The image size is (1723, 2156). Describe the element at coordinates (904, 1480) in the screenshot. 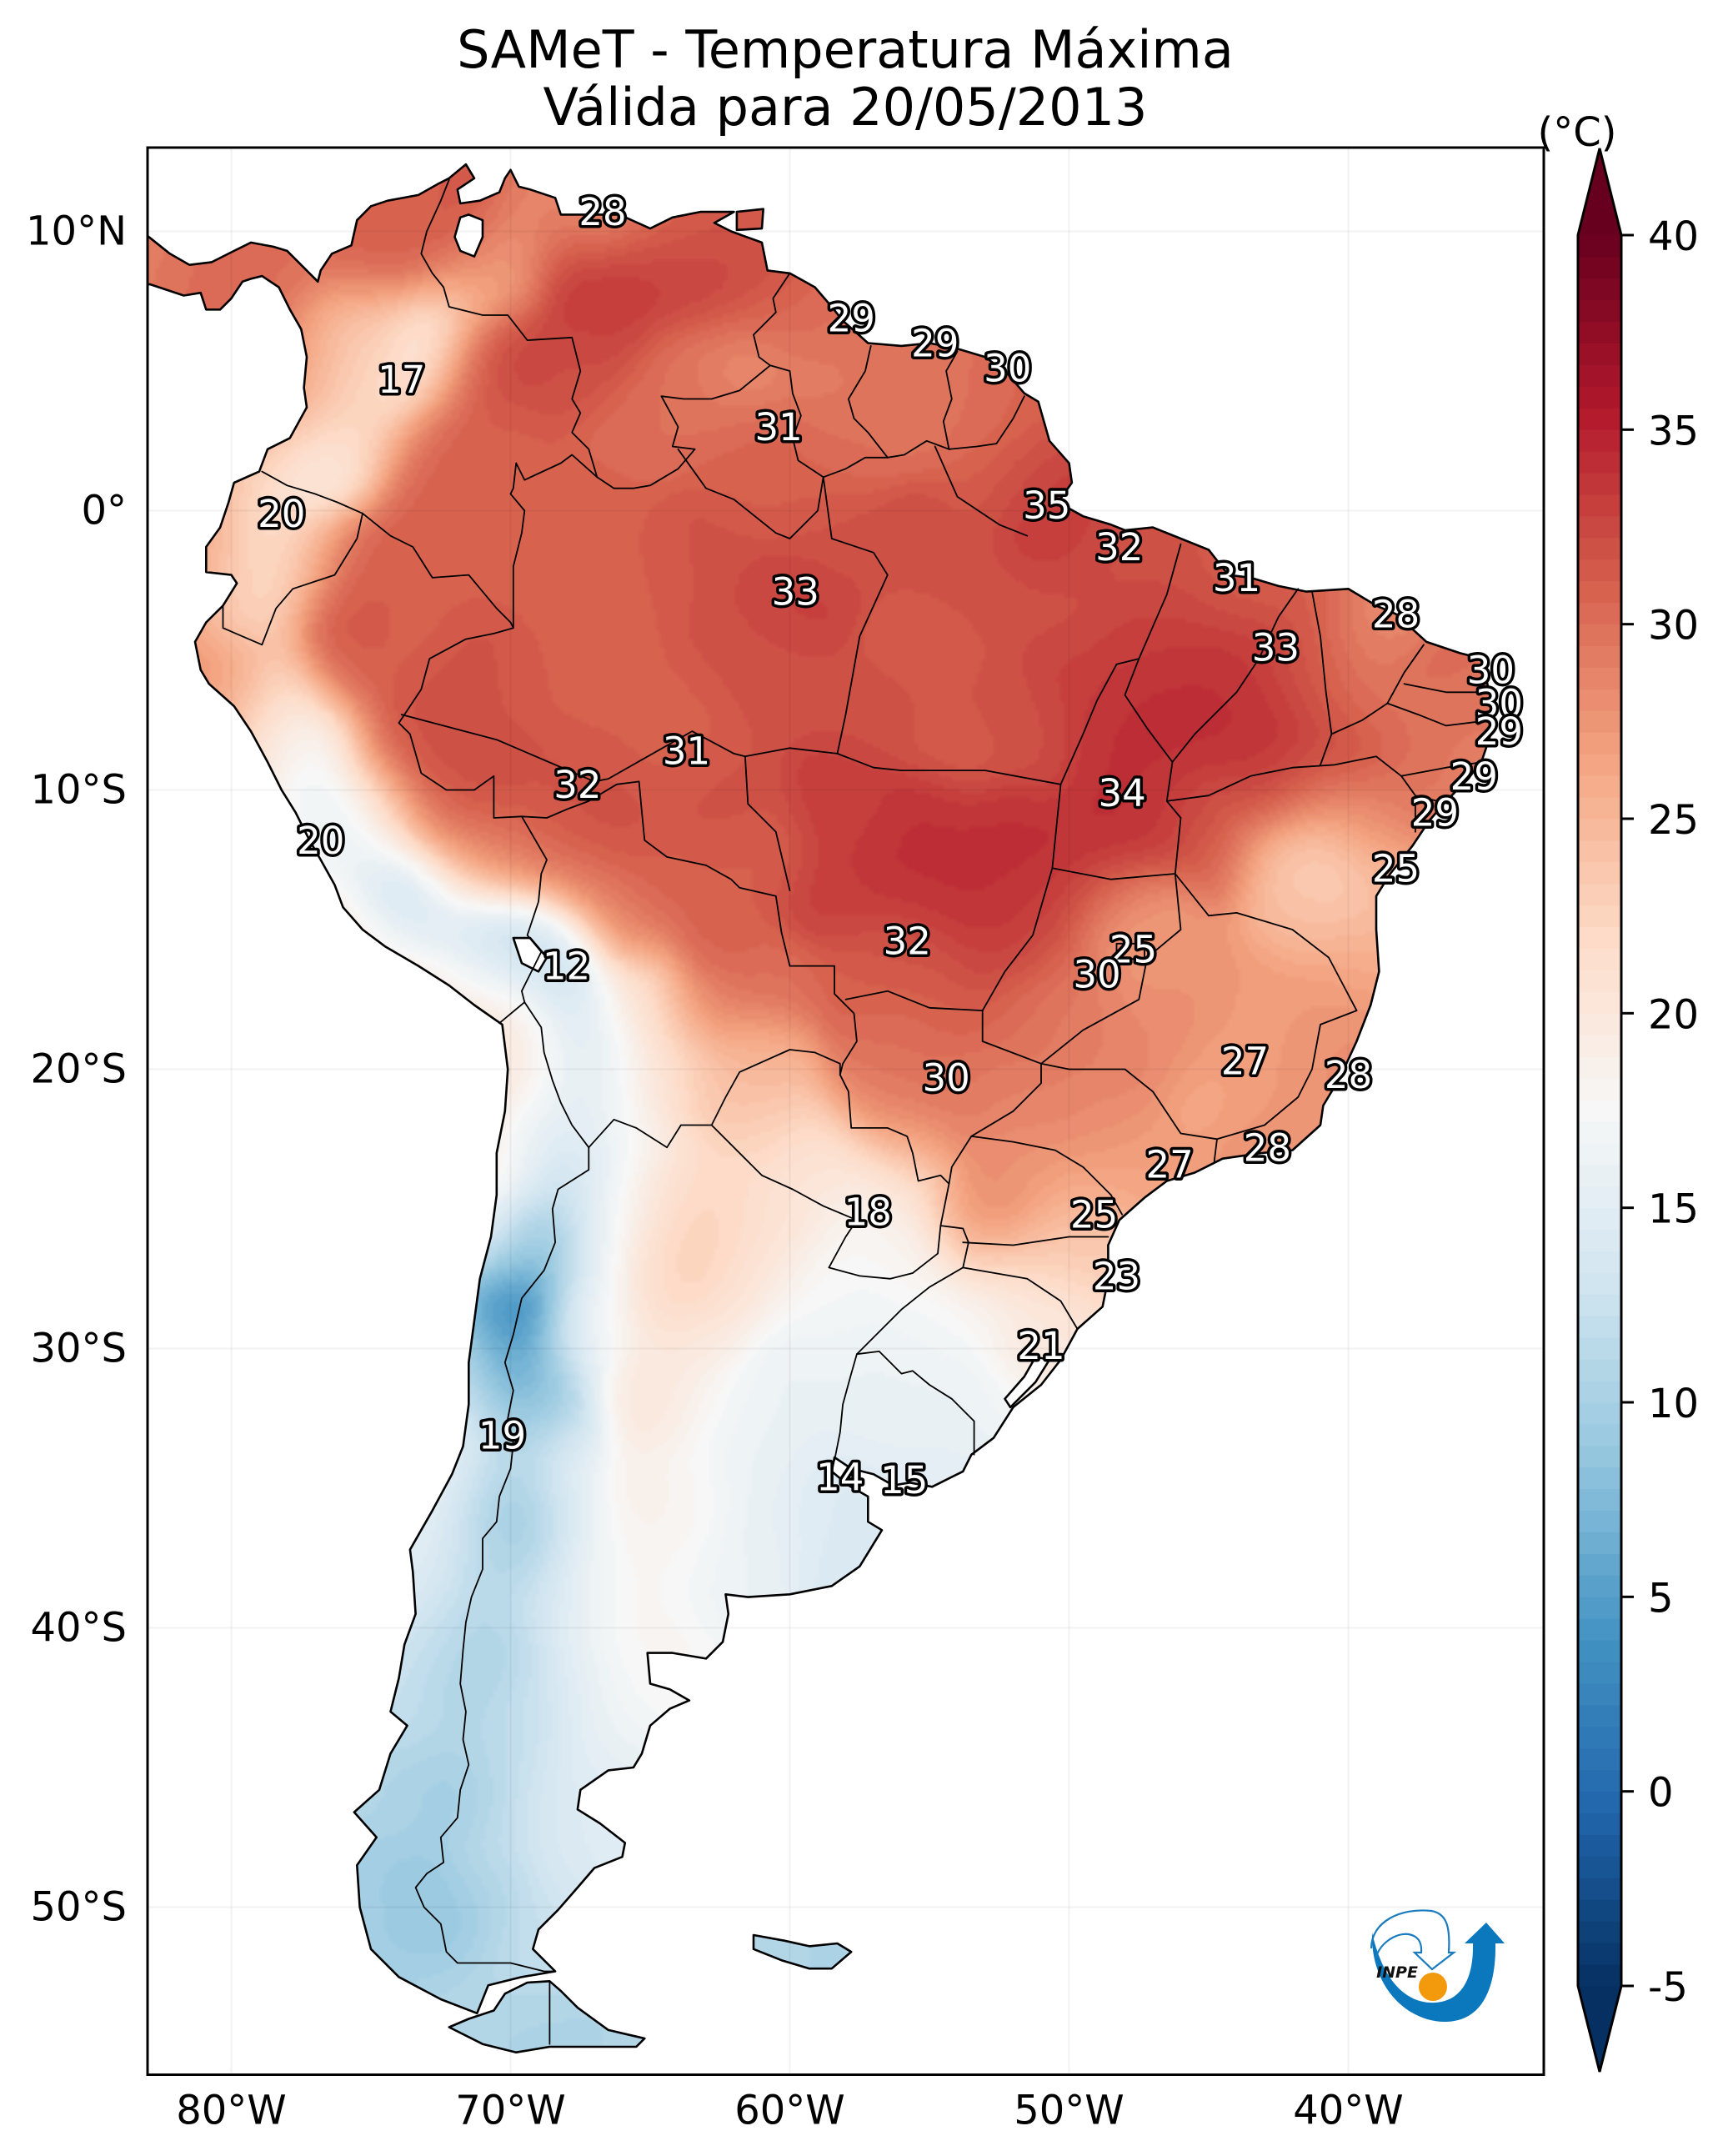

I see `station-value-label: 15` at that location.